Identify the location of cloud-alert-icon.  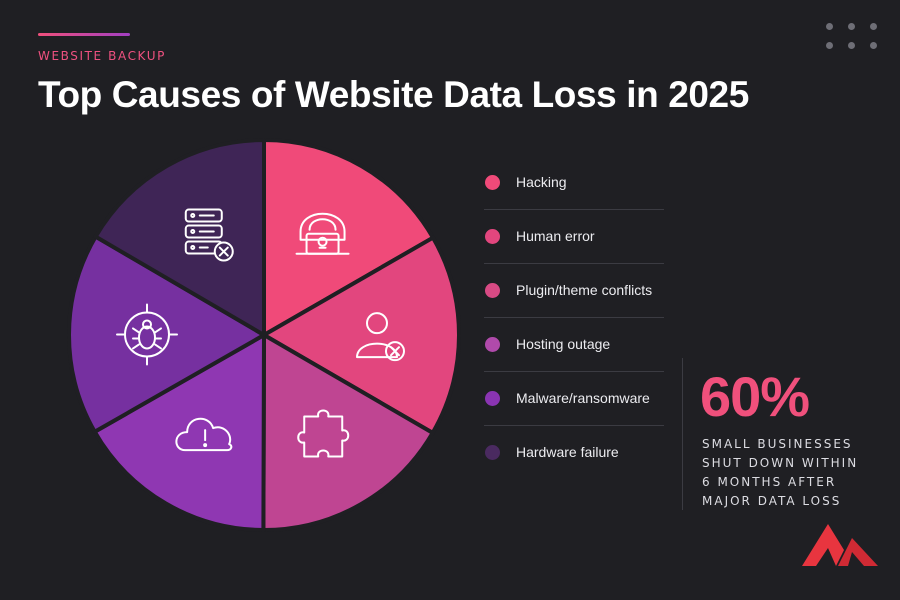
(204, 434).